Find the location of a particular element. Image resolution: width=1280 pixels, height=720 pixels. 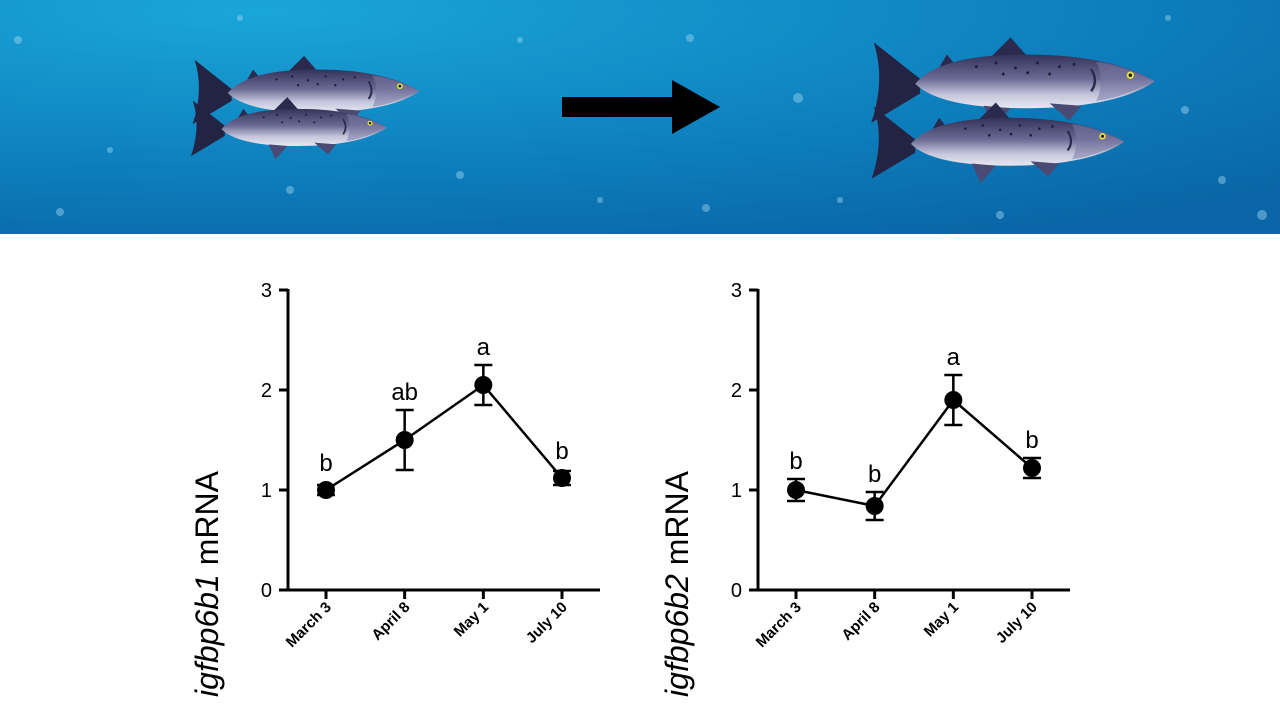

y-axis-title: igfbp6b2 mRNA is located at coordinates (677, 583).